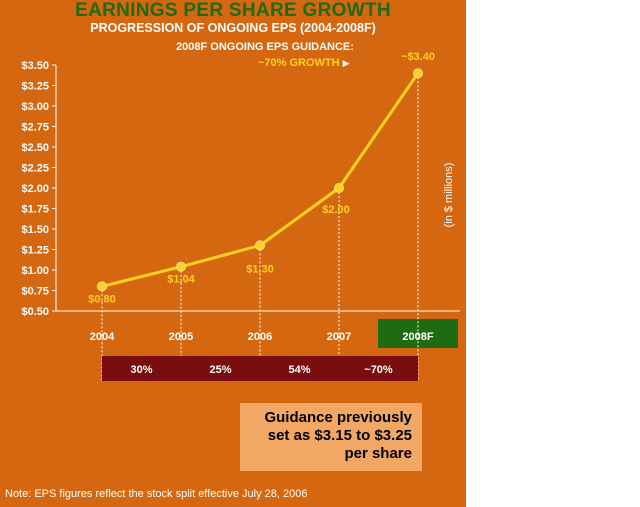  What do you see at coordinates (339, 435) in the screenshot?
I see `callout-line-2: set as $3.15 to $3.25` at bounding box center [339, 435].